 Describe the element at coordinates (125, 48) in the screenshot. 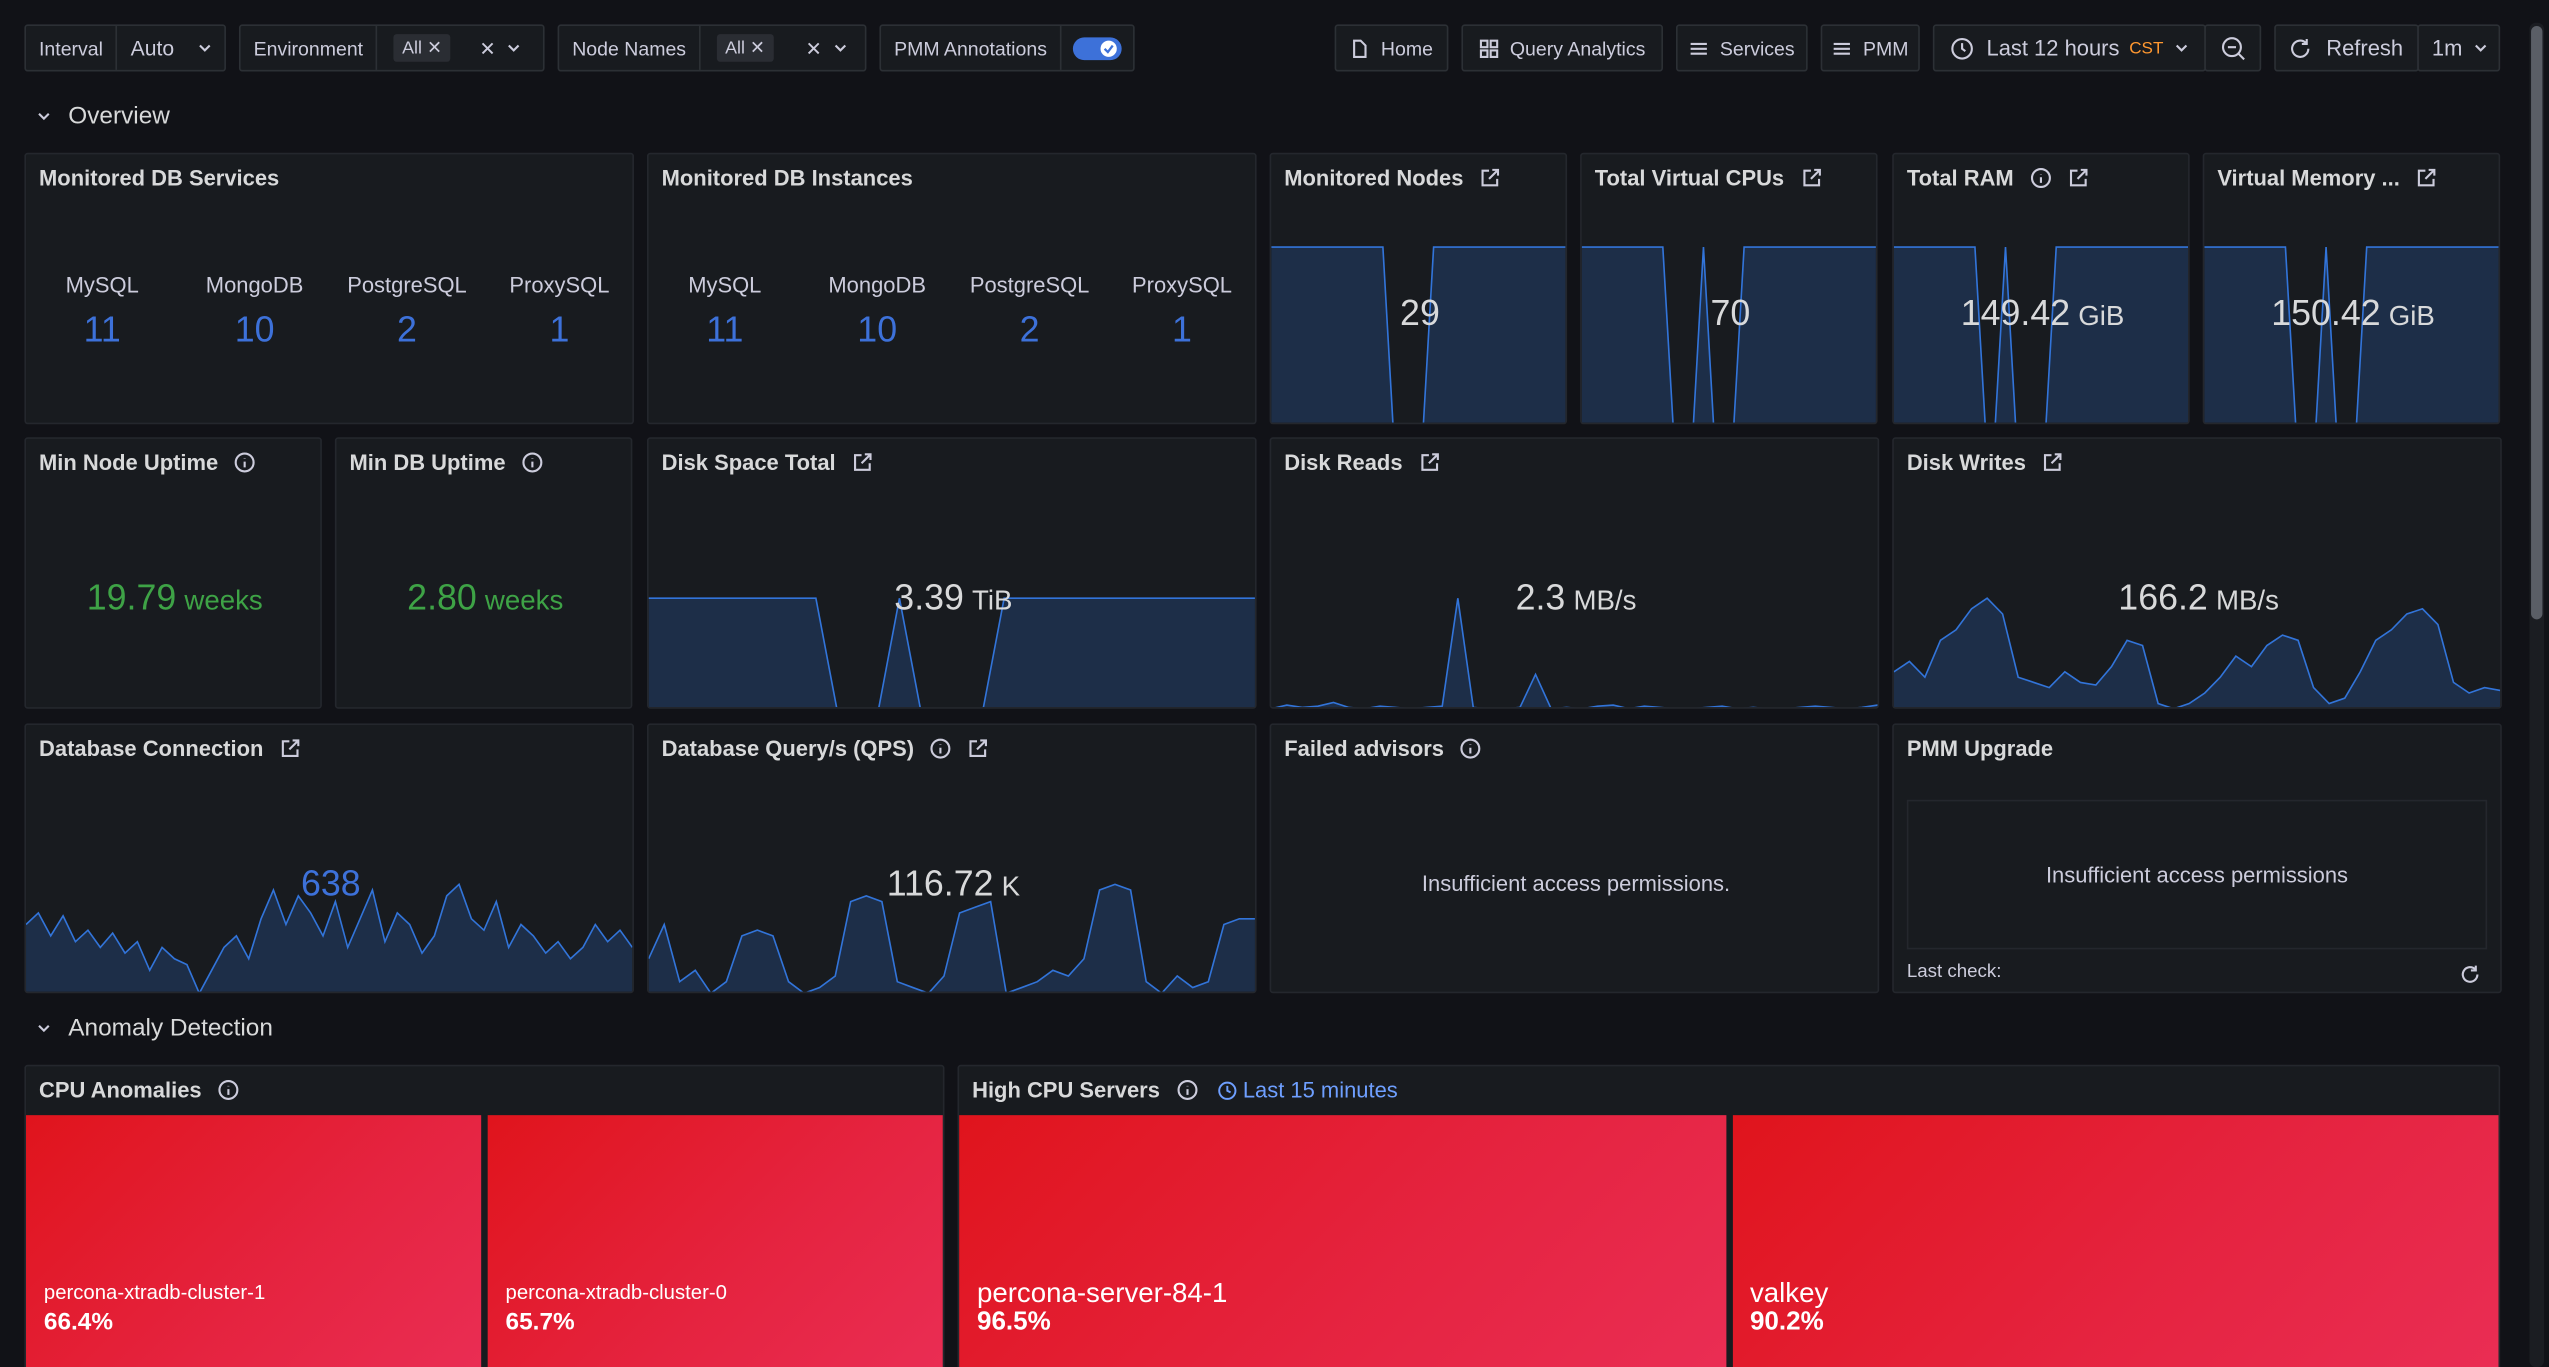

I see `interval-variable: Interval Auto` at that location.